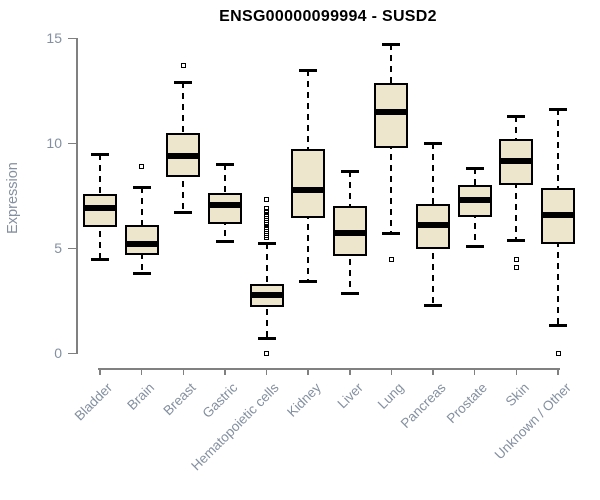 The height and width of the screenshot is (500, 600). I want to click on x-tick-label-pancreas: Pancreas, so click(423, 405).